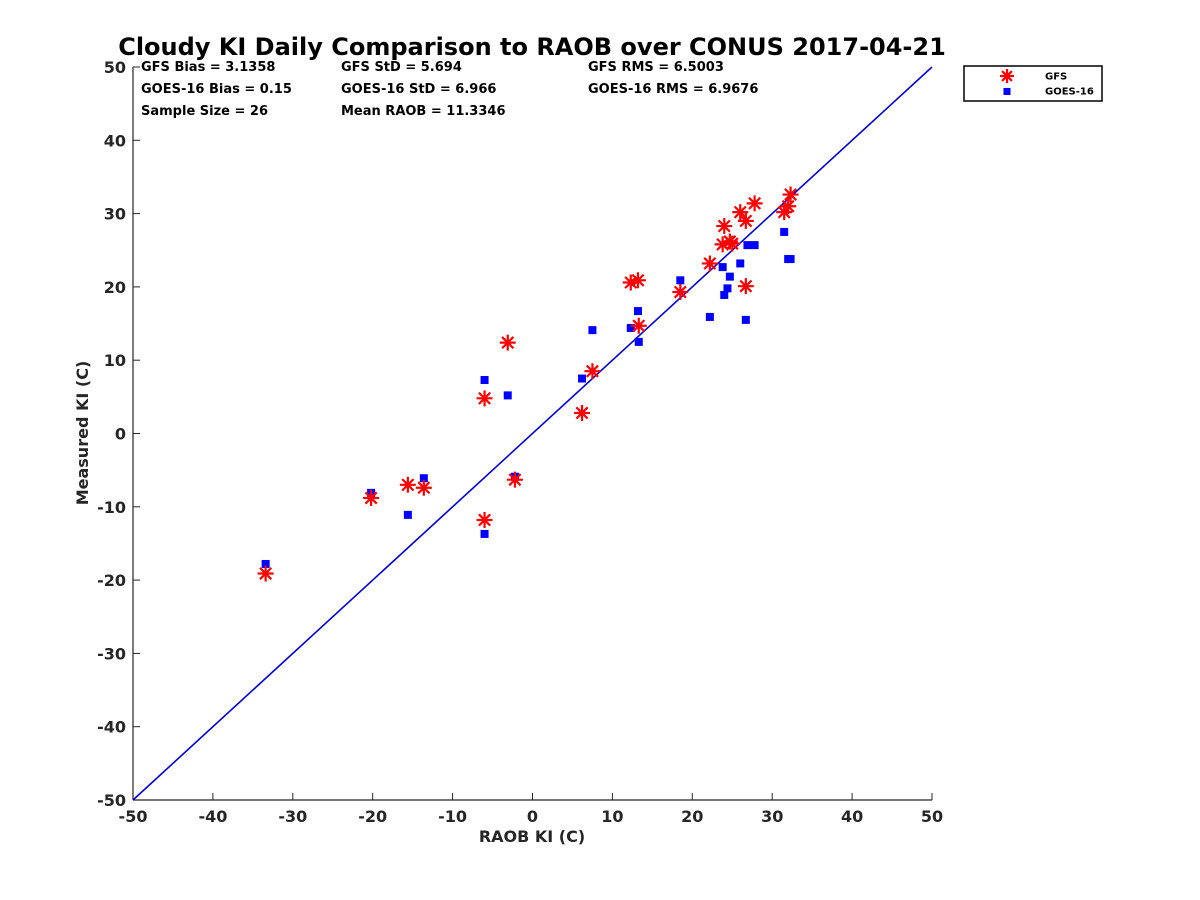 The width and height of the screenshot is (1200, 900). I want to click on y-tick-label: -20, so click(111, 580).